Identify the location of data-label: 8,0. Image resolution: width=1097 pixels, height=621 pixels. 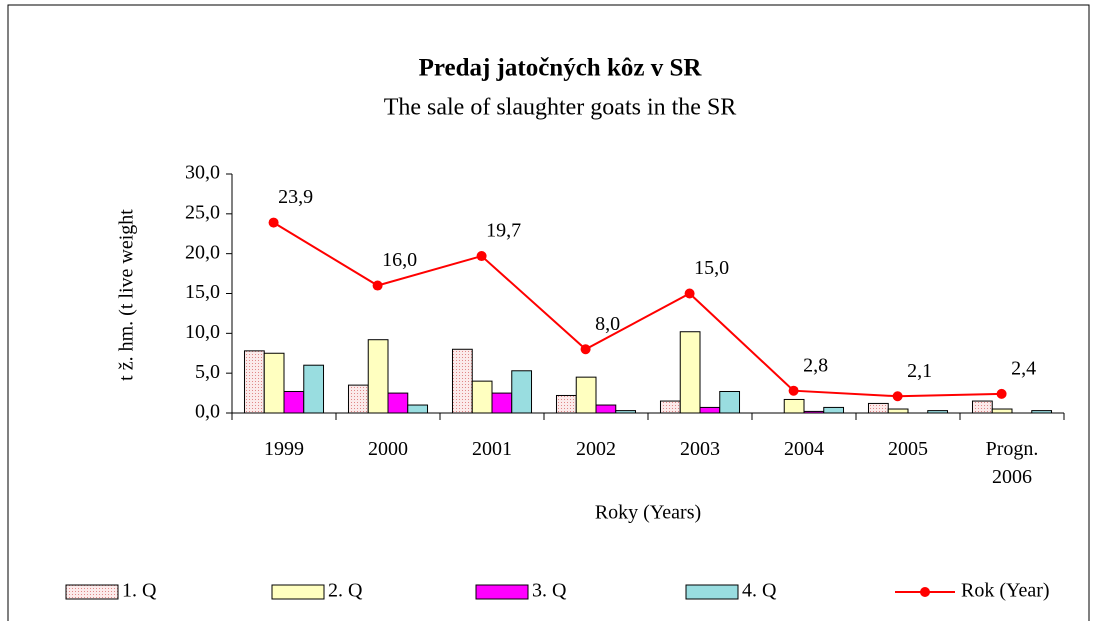
(607, 324).